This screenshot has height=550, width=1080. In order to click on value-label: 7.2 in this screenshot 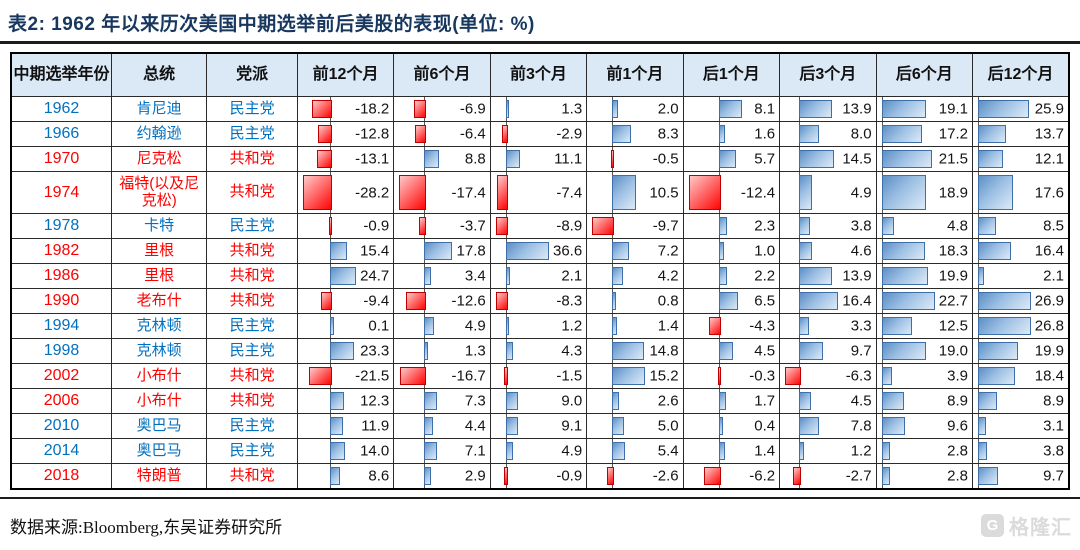, I will do `click(668, 251)`.